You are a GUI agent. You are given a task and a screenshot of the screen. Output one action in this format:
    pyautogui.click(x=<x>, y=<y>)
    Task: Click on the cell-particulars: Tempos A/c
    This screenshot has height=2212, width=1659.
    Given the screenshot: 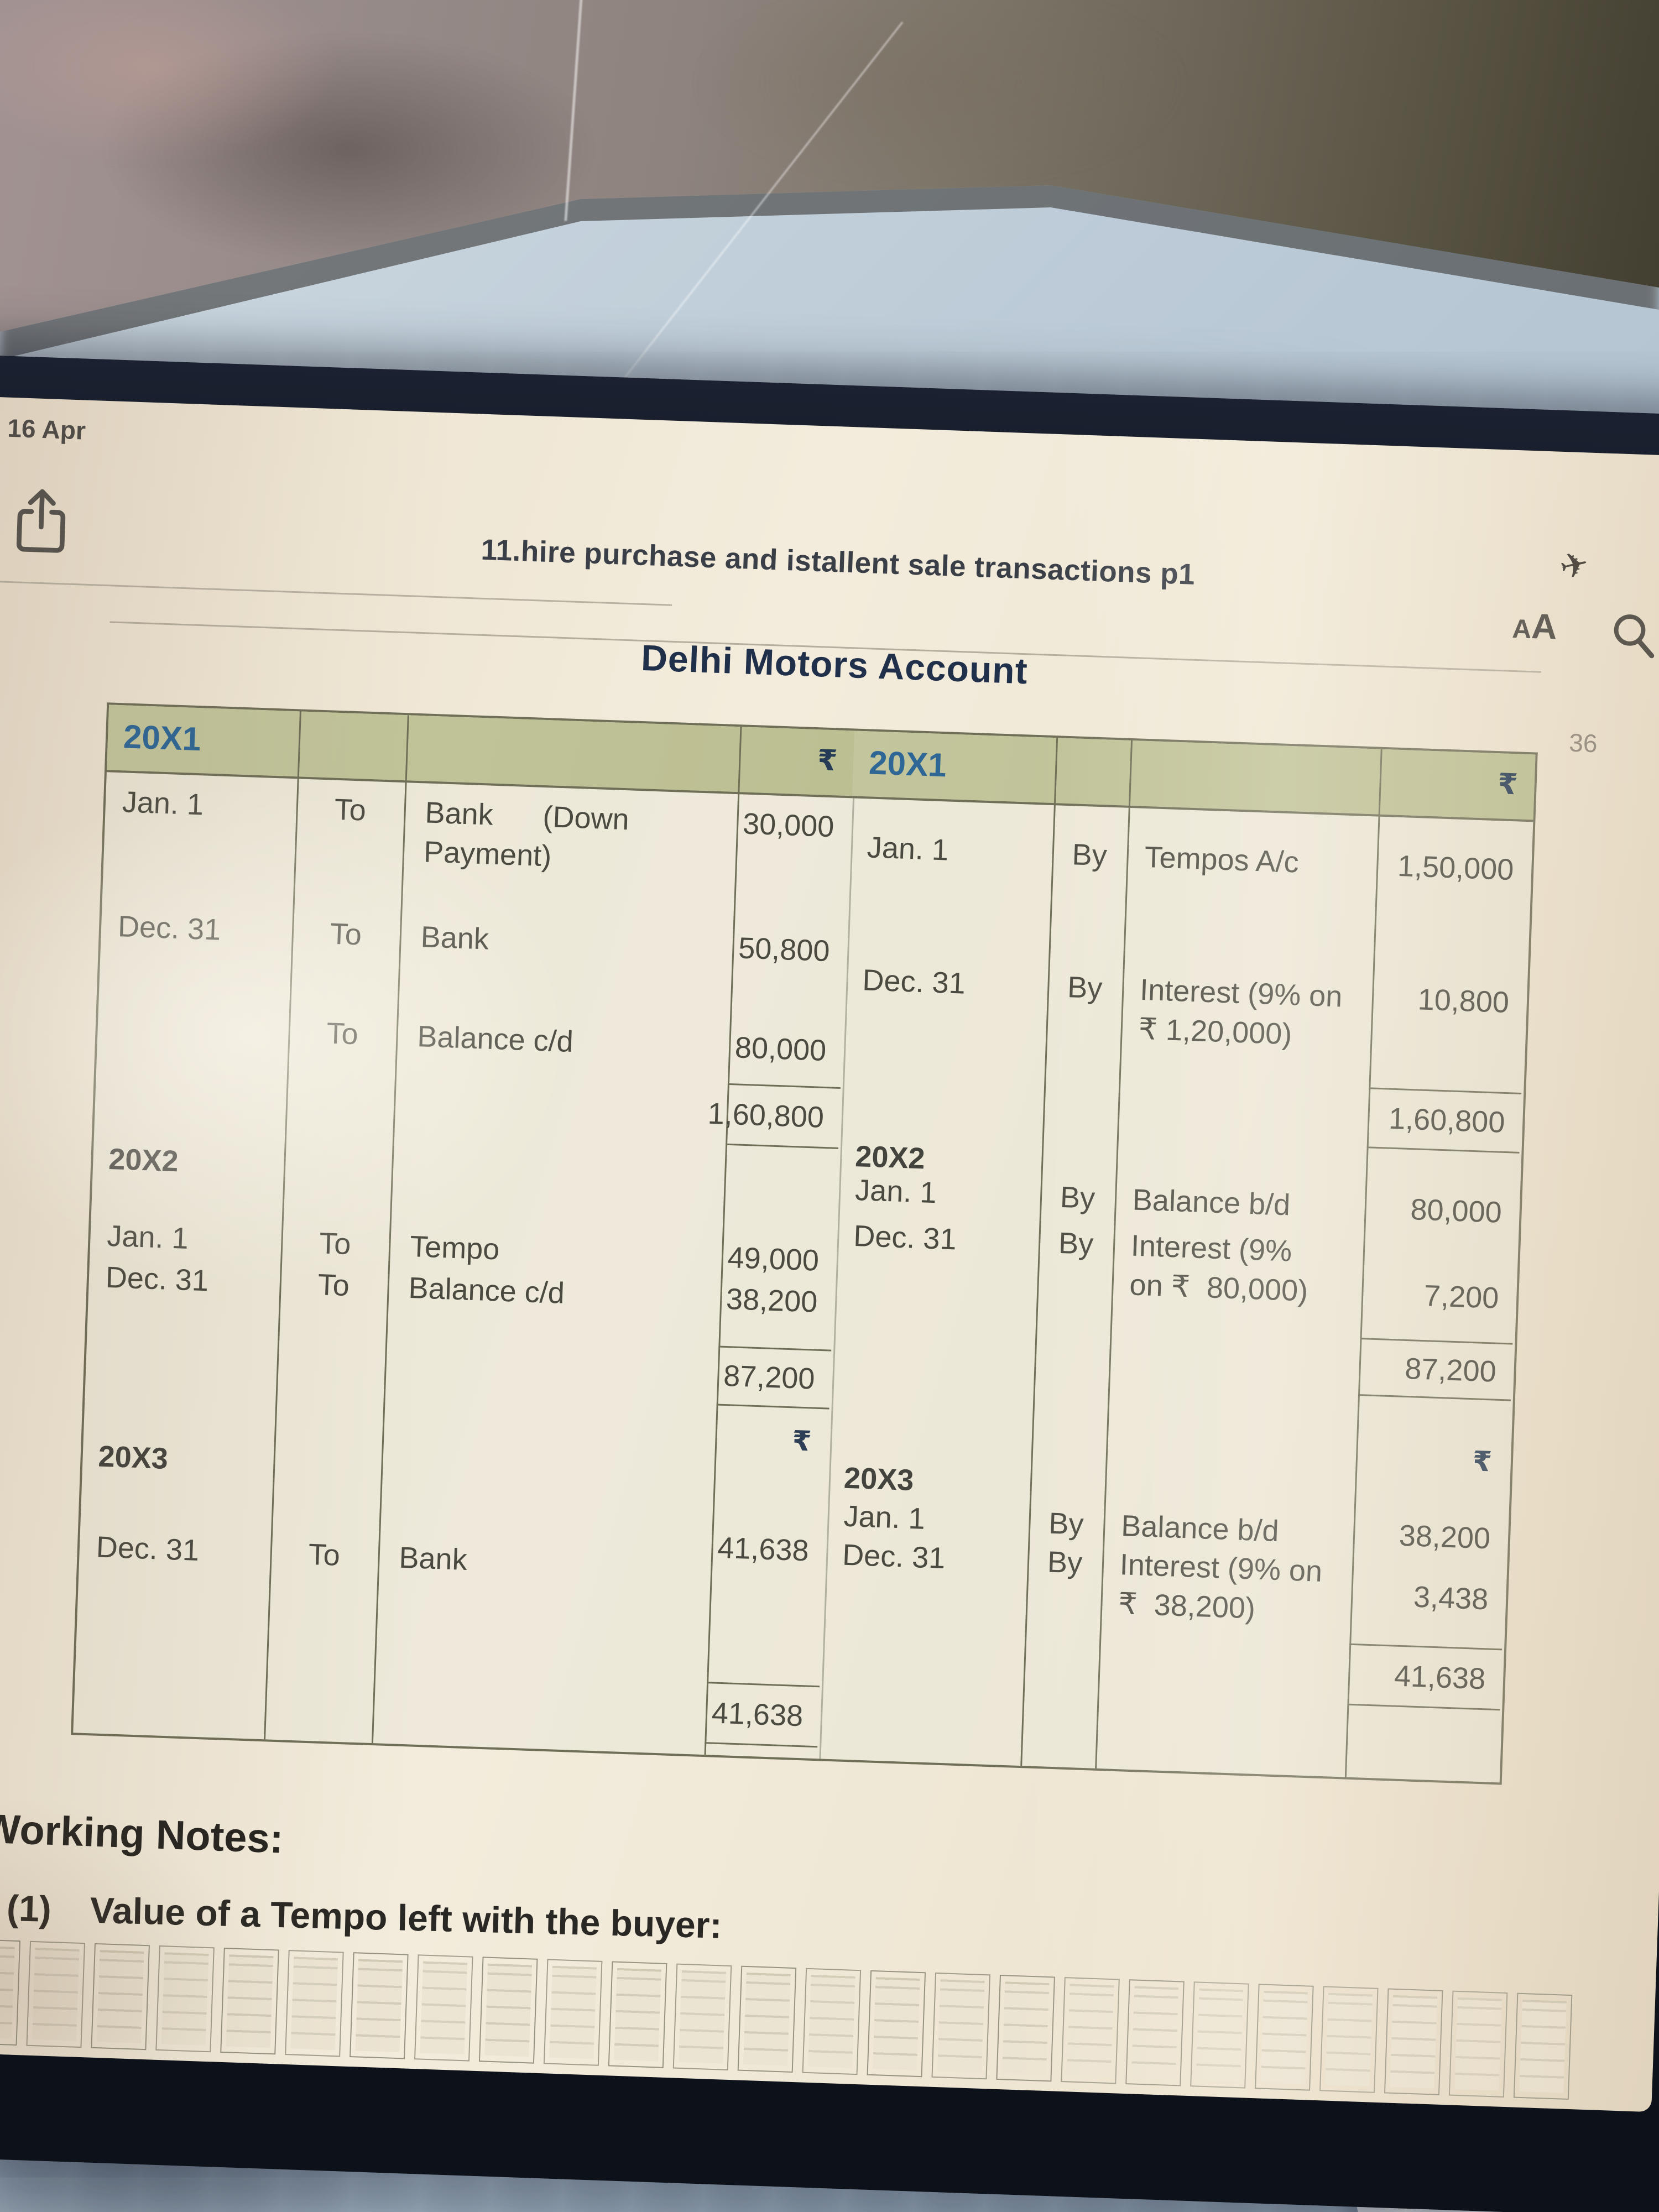 What is the action you would take?
    pyautogui.click(x=1222, y=860)
    